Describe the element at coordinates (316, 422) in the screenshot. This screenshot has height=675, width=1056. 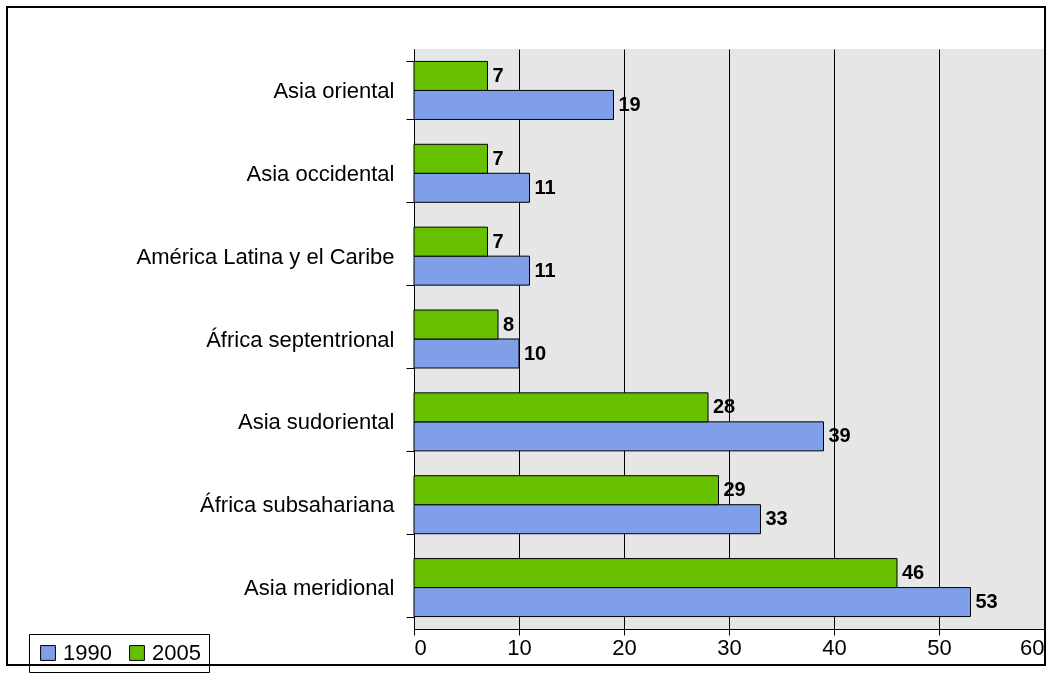
I see `y-tick-label: Asia sudoriental` at that location.